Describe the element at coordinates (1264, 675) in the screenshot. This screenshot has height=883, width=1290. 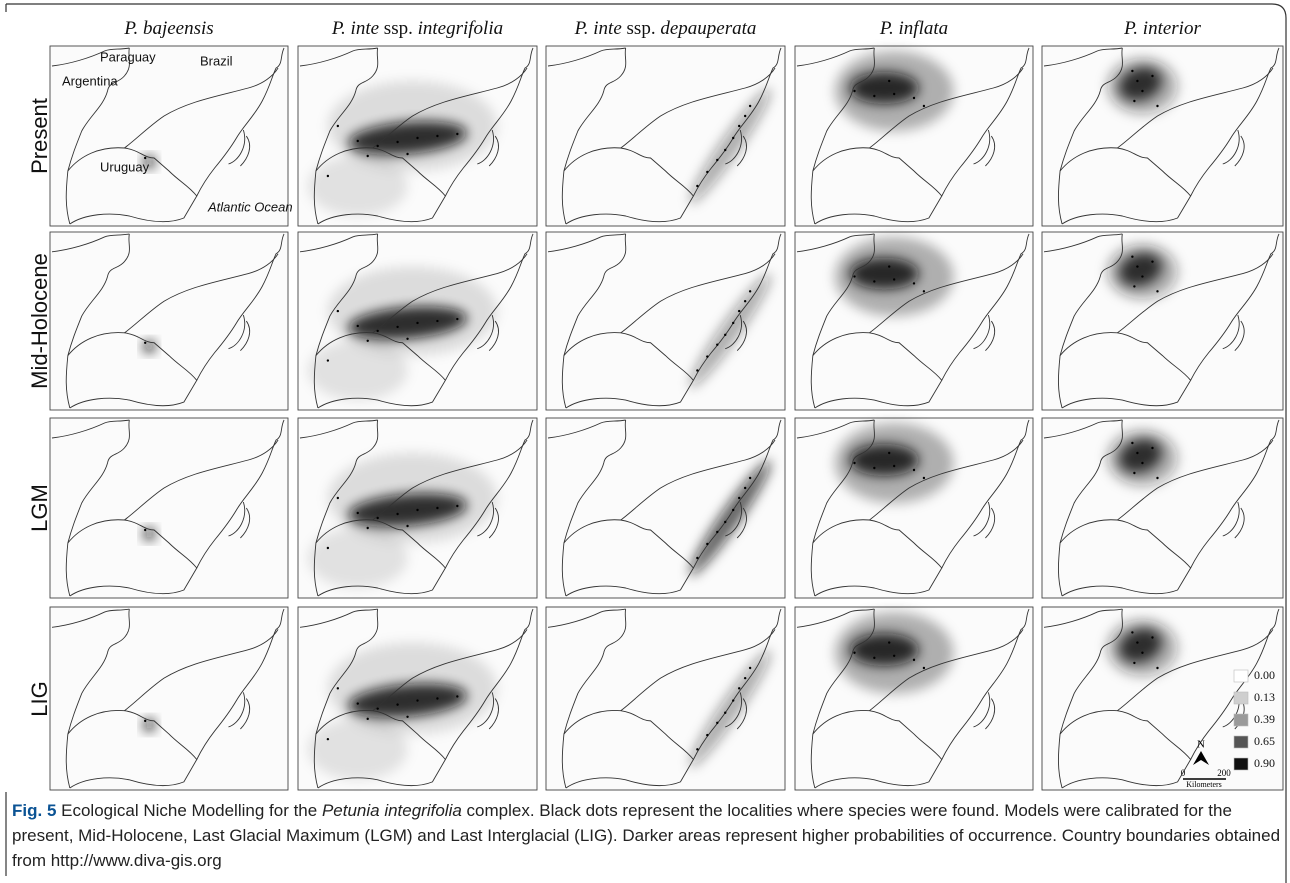
I see `legend-label: 0.00` at that location.